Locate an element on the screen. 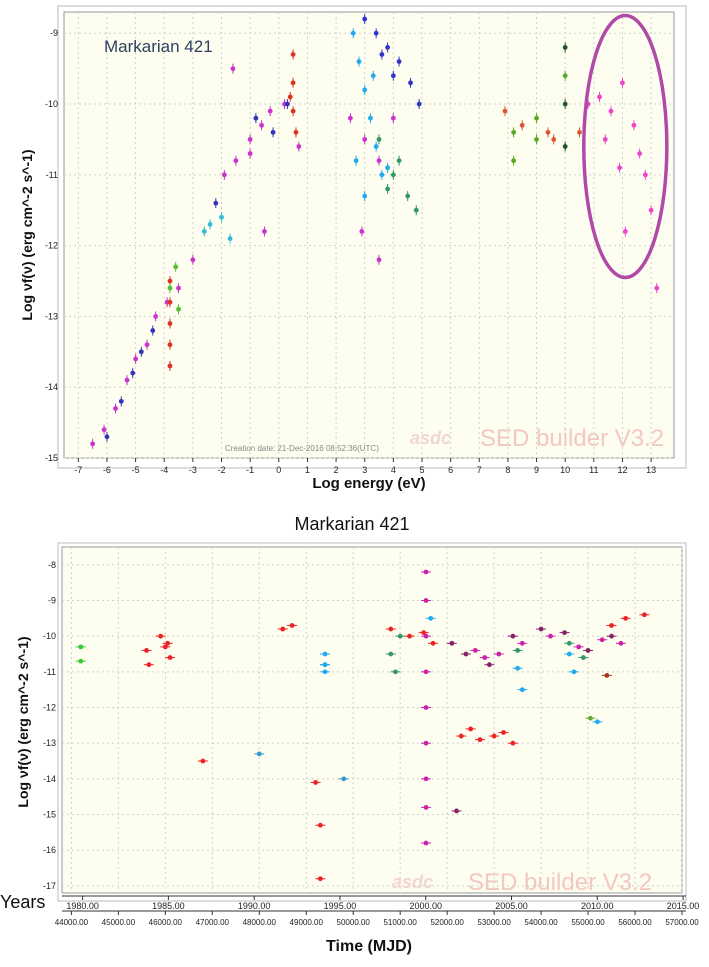 The height and width of the screenshot is (967, 709). y-tick-label: -10 is located at coordinates (49, 636).